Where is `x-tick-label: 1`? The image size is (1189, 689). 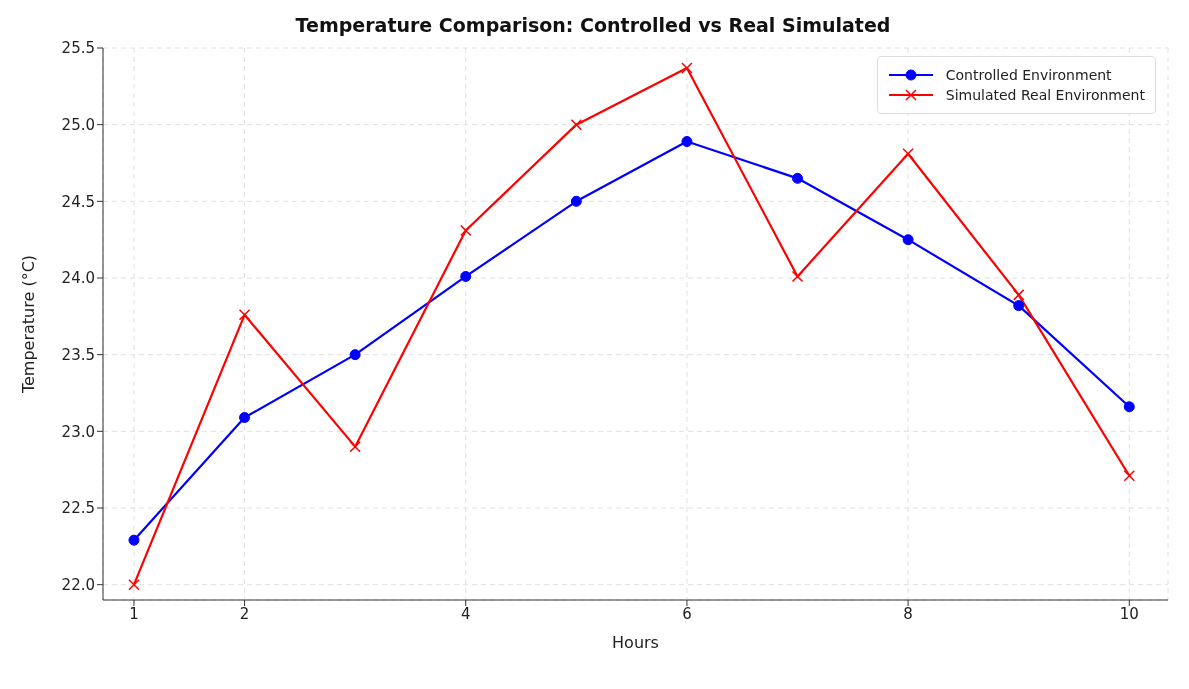 x-tick-label: 1 is located at coordinates (134, 613).